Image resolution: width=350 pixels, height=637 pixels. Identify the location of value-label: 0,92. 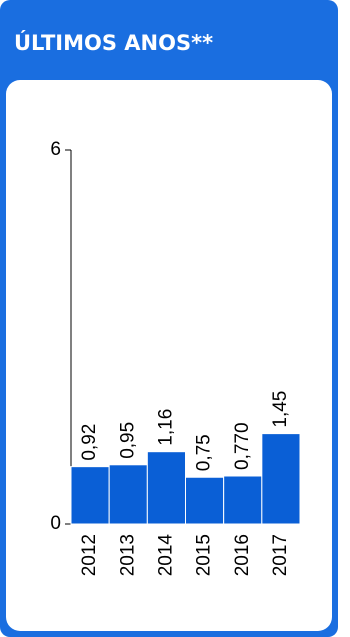
(89, 442).